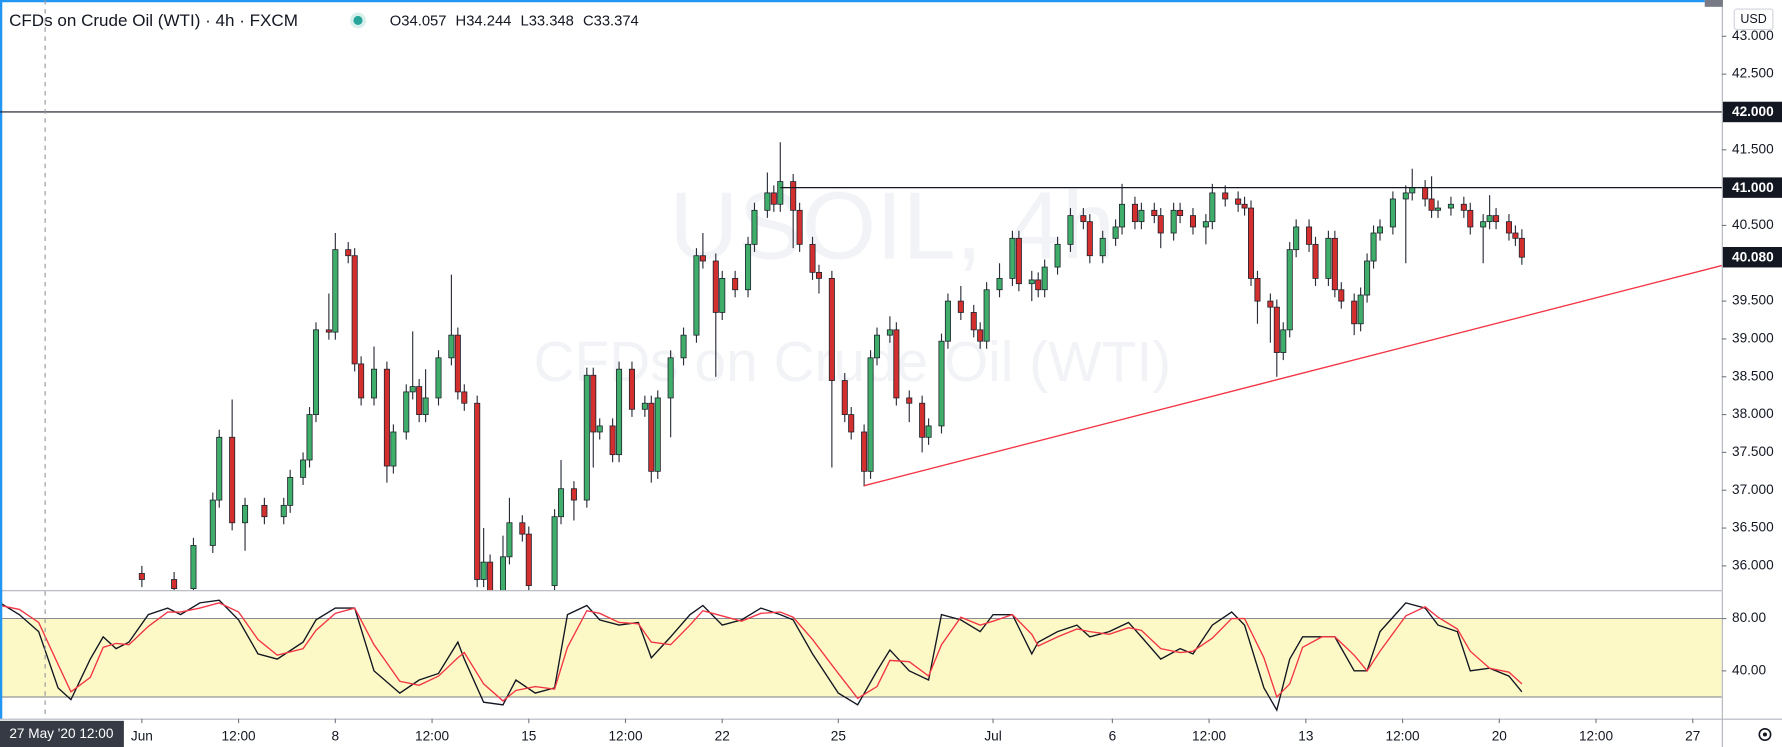 This screenshot has height=747, width=1782. I want to click on stoch-band, so click(861, 658).